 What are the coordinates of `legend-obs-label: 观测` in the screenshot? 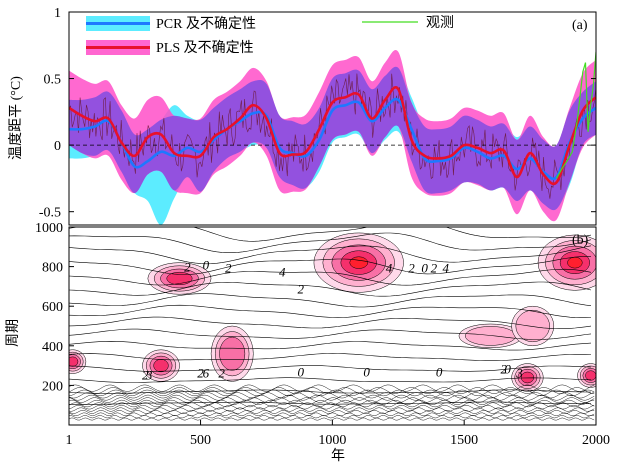 It's located at (440, 23).